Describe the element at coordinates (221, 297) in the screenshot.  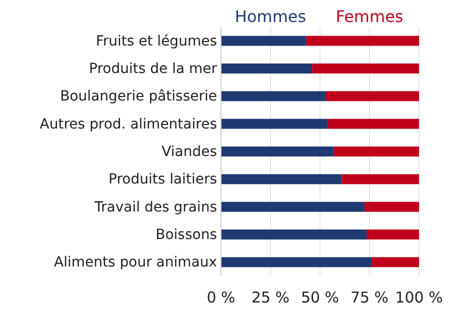
I see `x-tick-label: 0 %` at that location.